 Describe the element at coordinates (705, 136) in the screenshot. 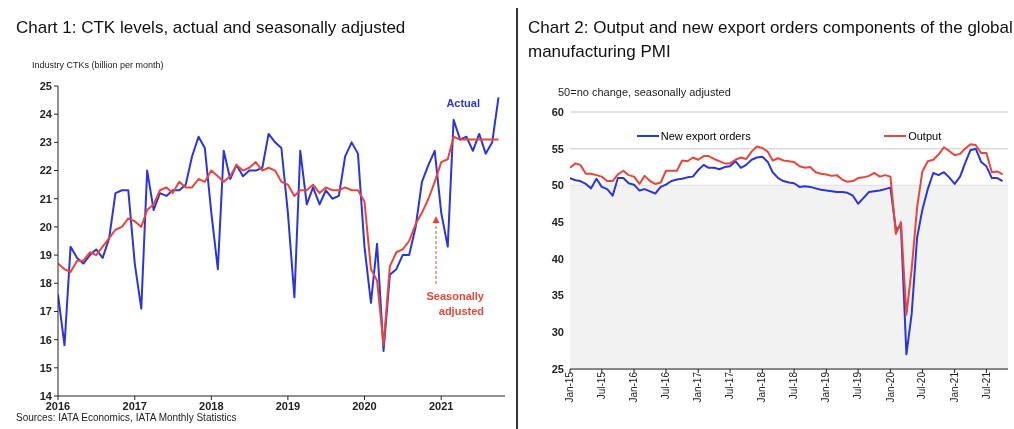

I see `legend-label: New export orders` at that location.